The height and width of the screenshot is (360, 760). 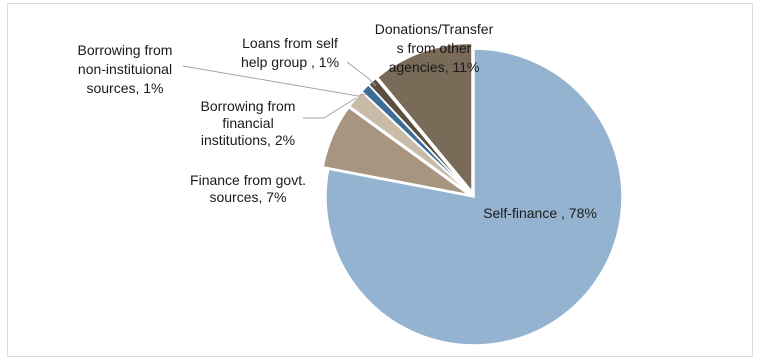 I want to click on slice-label-line: agencies, 11%, so click(x=434, y=67).